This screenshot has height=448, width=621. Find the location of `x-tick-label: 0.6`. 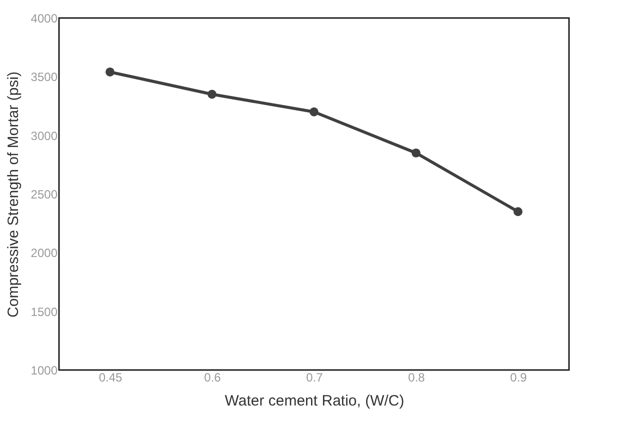

x-tick-label: 0.6 is located at coordinates (213, 377).